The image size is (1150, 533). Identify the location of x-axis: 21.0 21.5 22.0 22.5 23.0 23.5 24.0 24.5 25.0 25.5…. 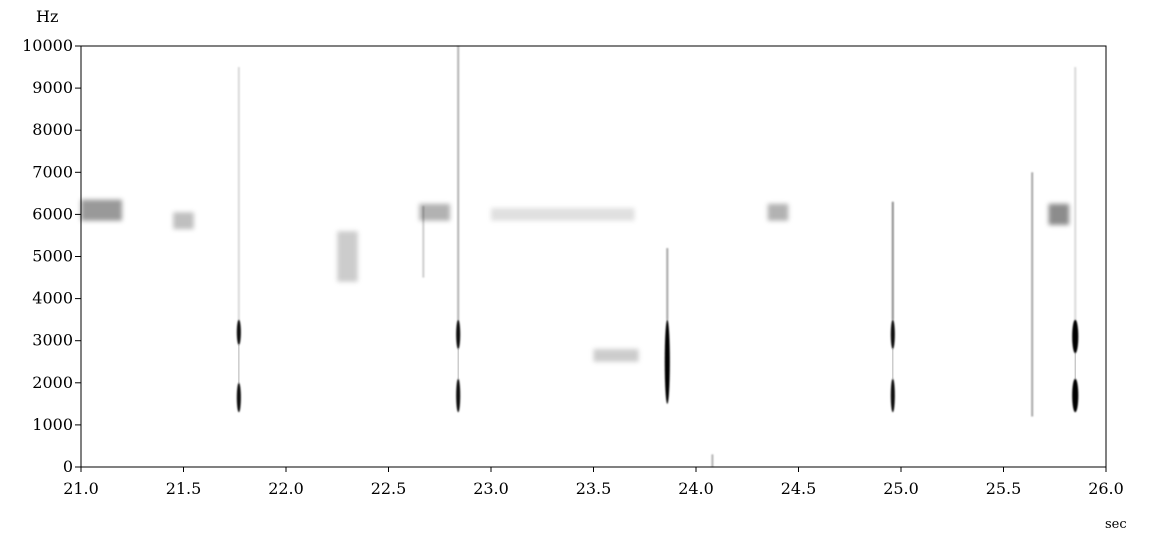
(593, 482).